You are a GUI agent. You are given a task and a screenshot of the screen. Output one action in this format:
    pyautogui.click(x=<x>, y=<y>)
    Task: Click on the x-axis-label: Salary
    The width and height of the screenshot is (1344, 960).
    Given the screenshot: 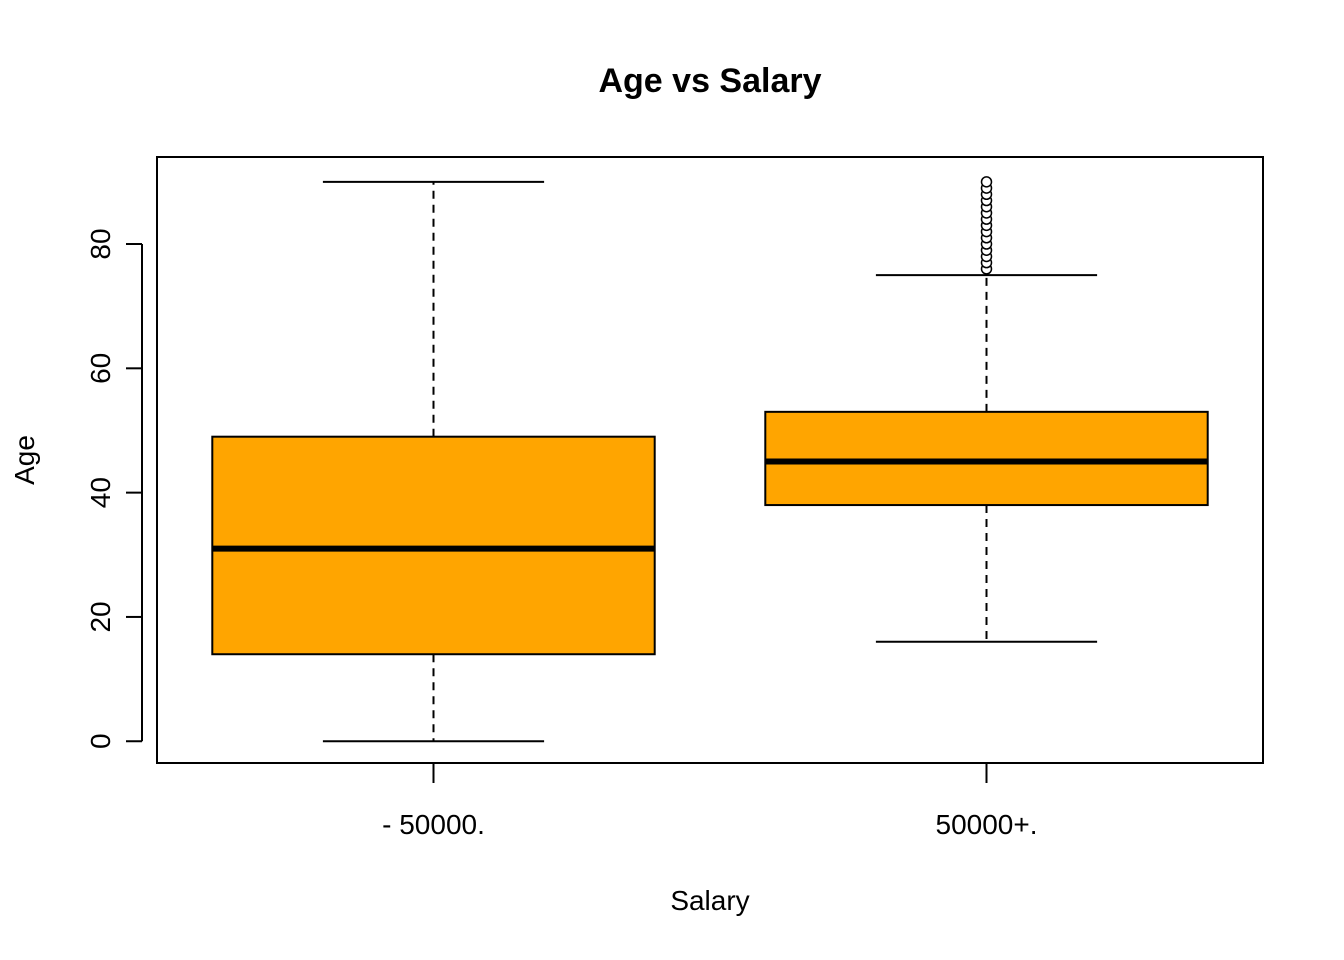 What is the action you would take?
    pyautogui.click(x=709, y=900)
    